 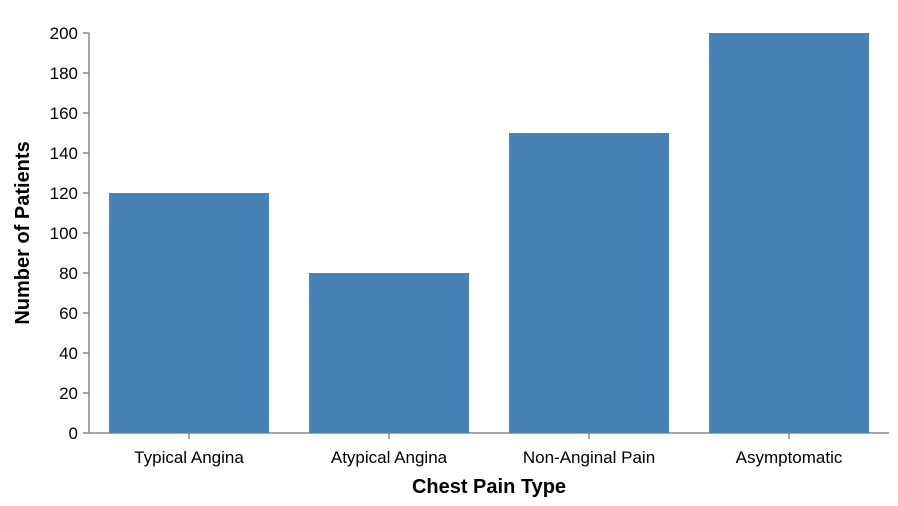 I want to click on y-axis-title: Number of Patients, so click(x=23, y=232).